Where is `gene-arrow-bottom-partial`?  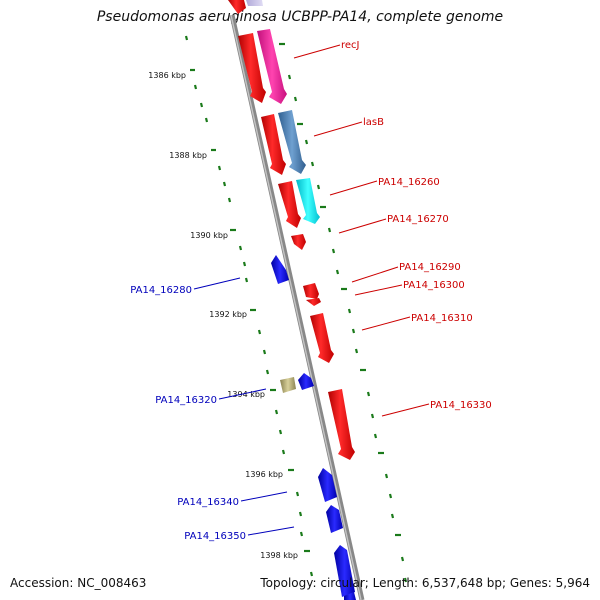 gene-arrow-bottom-partial is located at coordinates (350, 596).